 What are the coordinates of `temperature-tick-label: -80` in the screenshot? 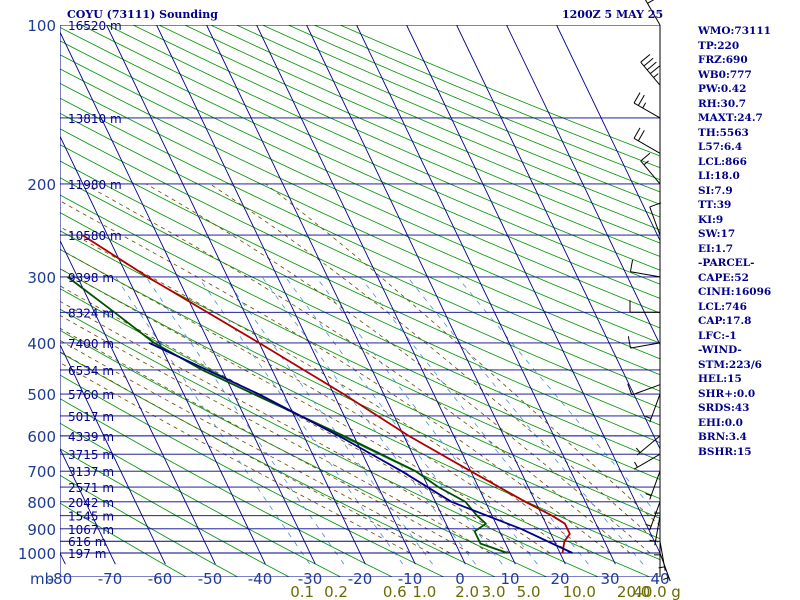 It's located at (60, 579).